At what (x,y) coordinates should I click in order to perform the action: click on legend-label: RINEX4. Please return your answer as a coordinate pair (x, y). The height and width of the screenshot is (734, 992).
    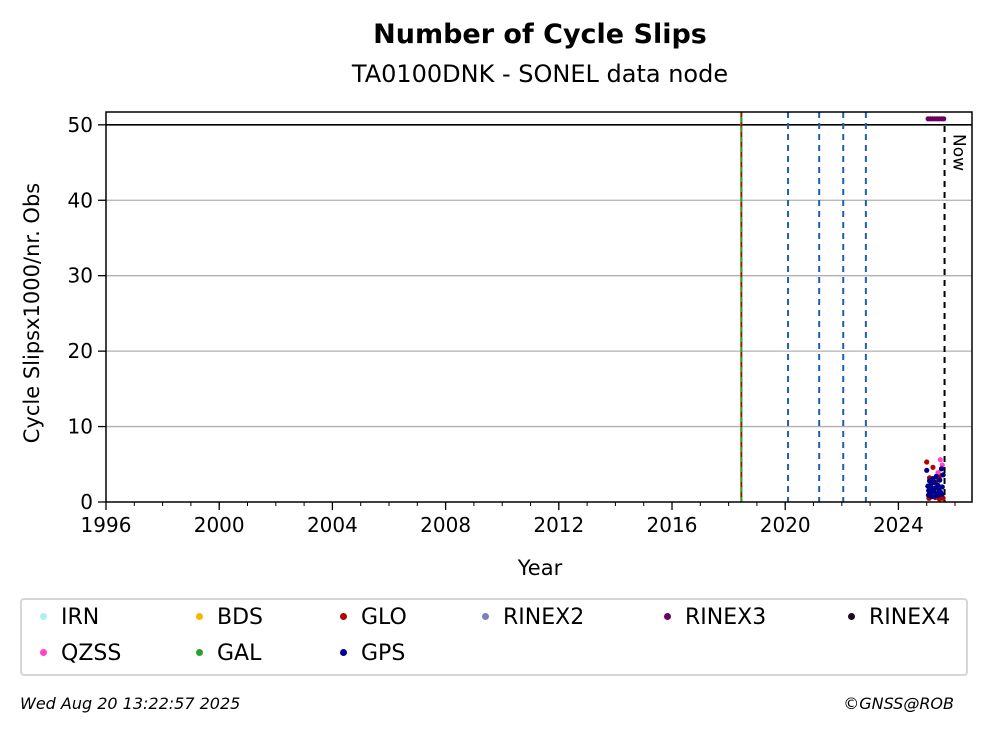
    Looking at the image, I should click on (910, 617).